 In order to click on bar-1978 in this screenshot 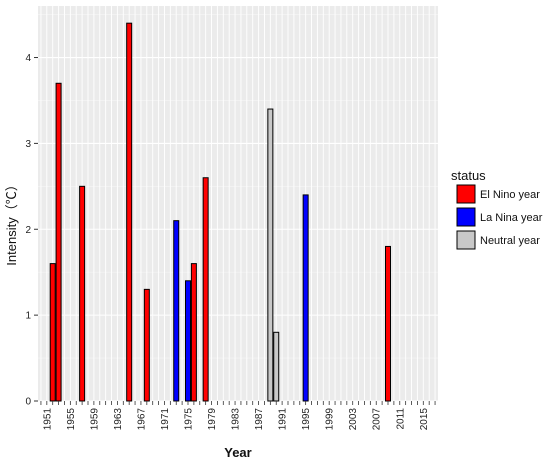, I will do `click(205, 289)`.